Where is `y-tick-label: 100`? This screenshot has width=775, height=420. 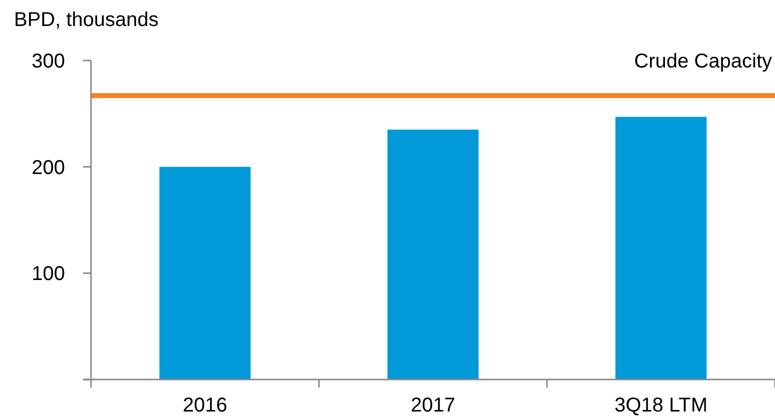
y-tick-label: 100 is located at coordinates (48, 274).